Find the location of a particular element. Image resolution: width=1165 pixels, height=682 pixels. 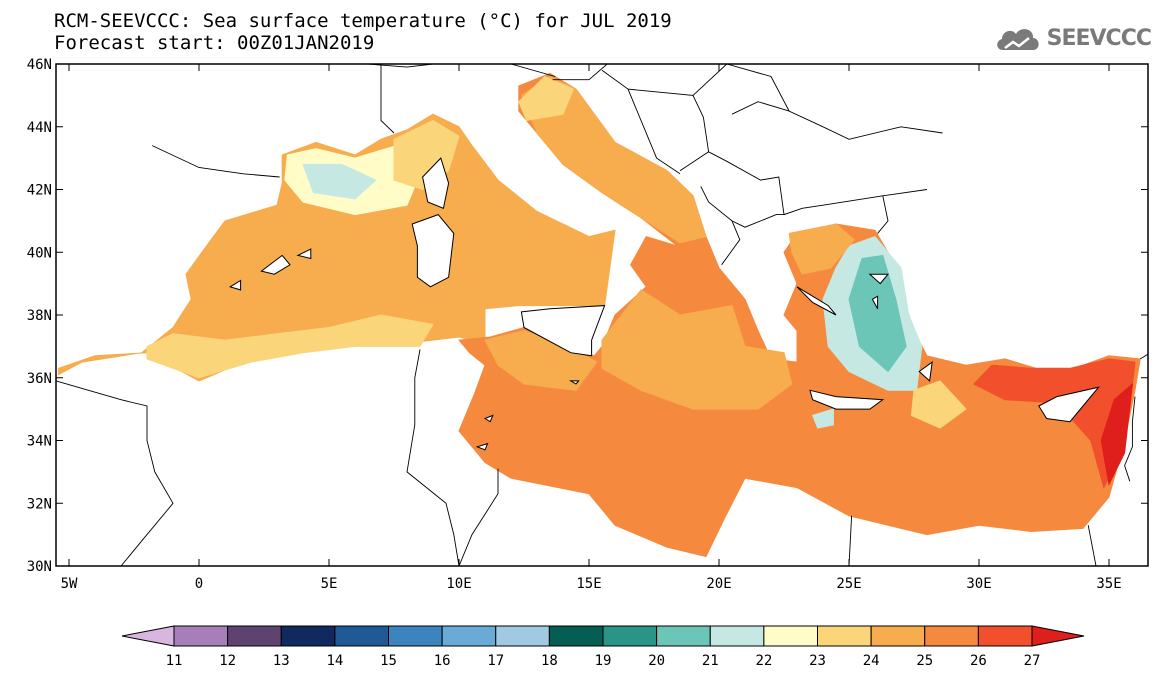

island-rhodes is located at coordinates (925, 371).